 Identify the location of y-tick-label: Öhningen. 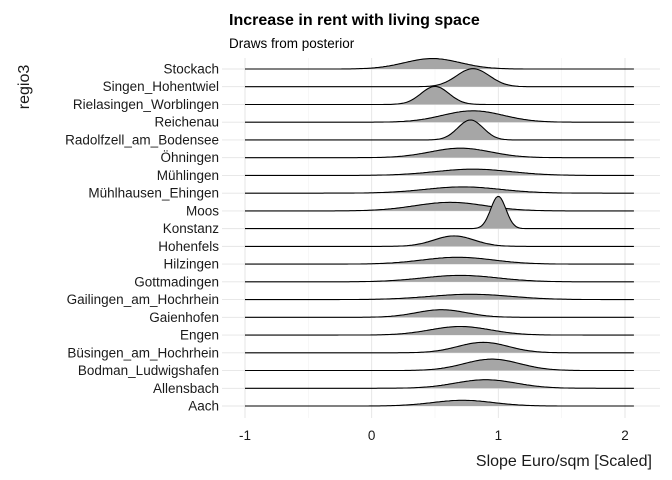
(189, 157).